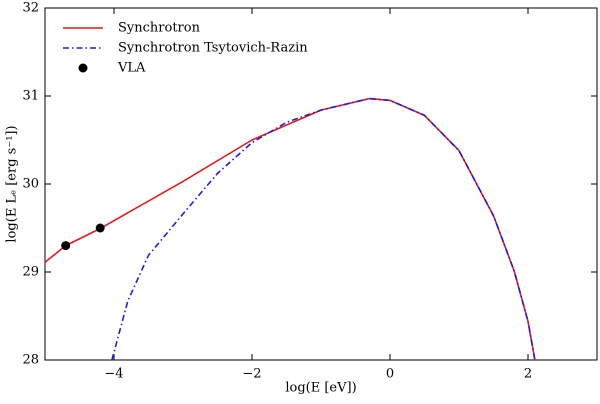 This screenshot has height=404, width=600. I want to click on y-tick-label: 32, so click(30, 8).